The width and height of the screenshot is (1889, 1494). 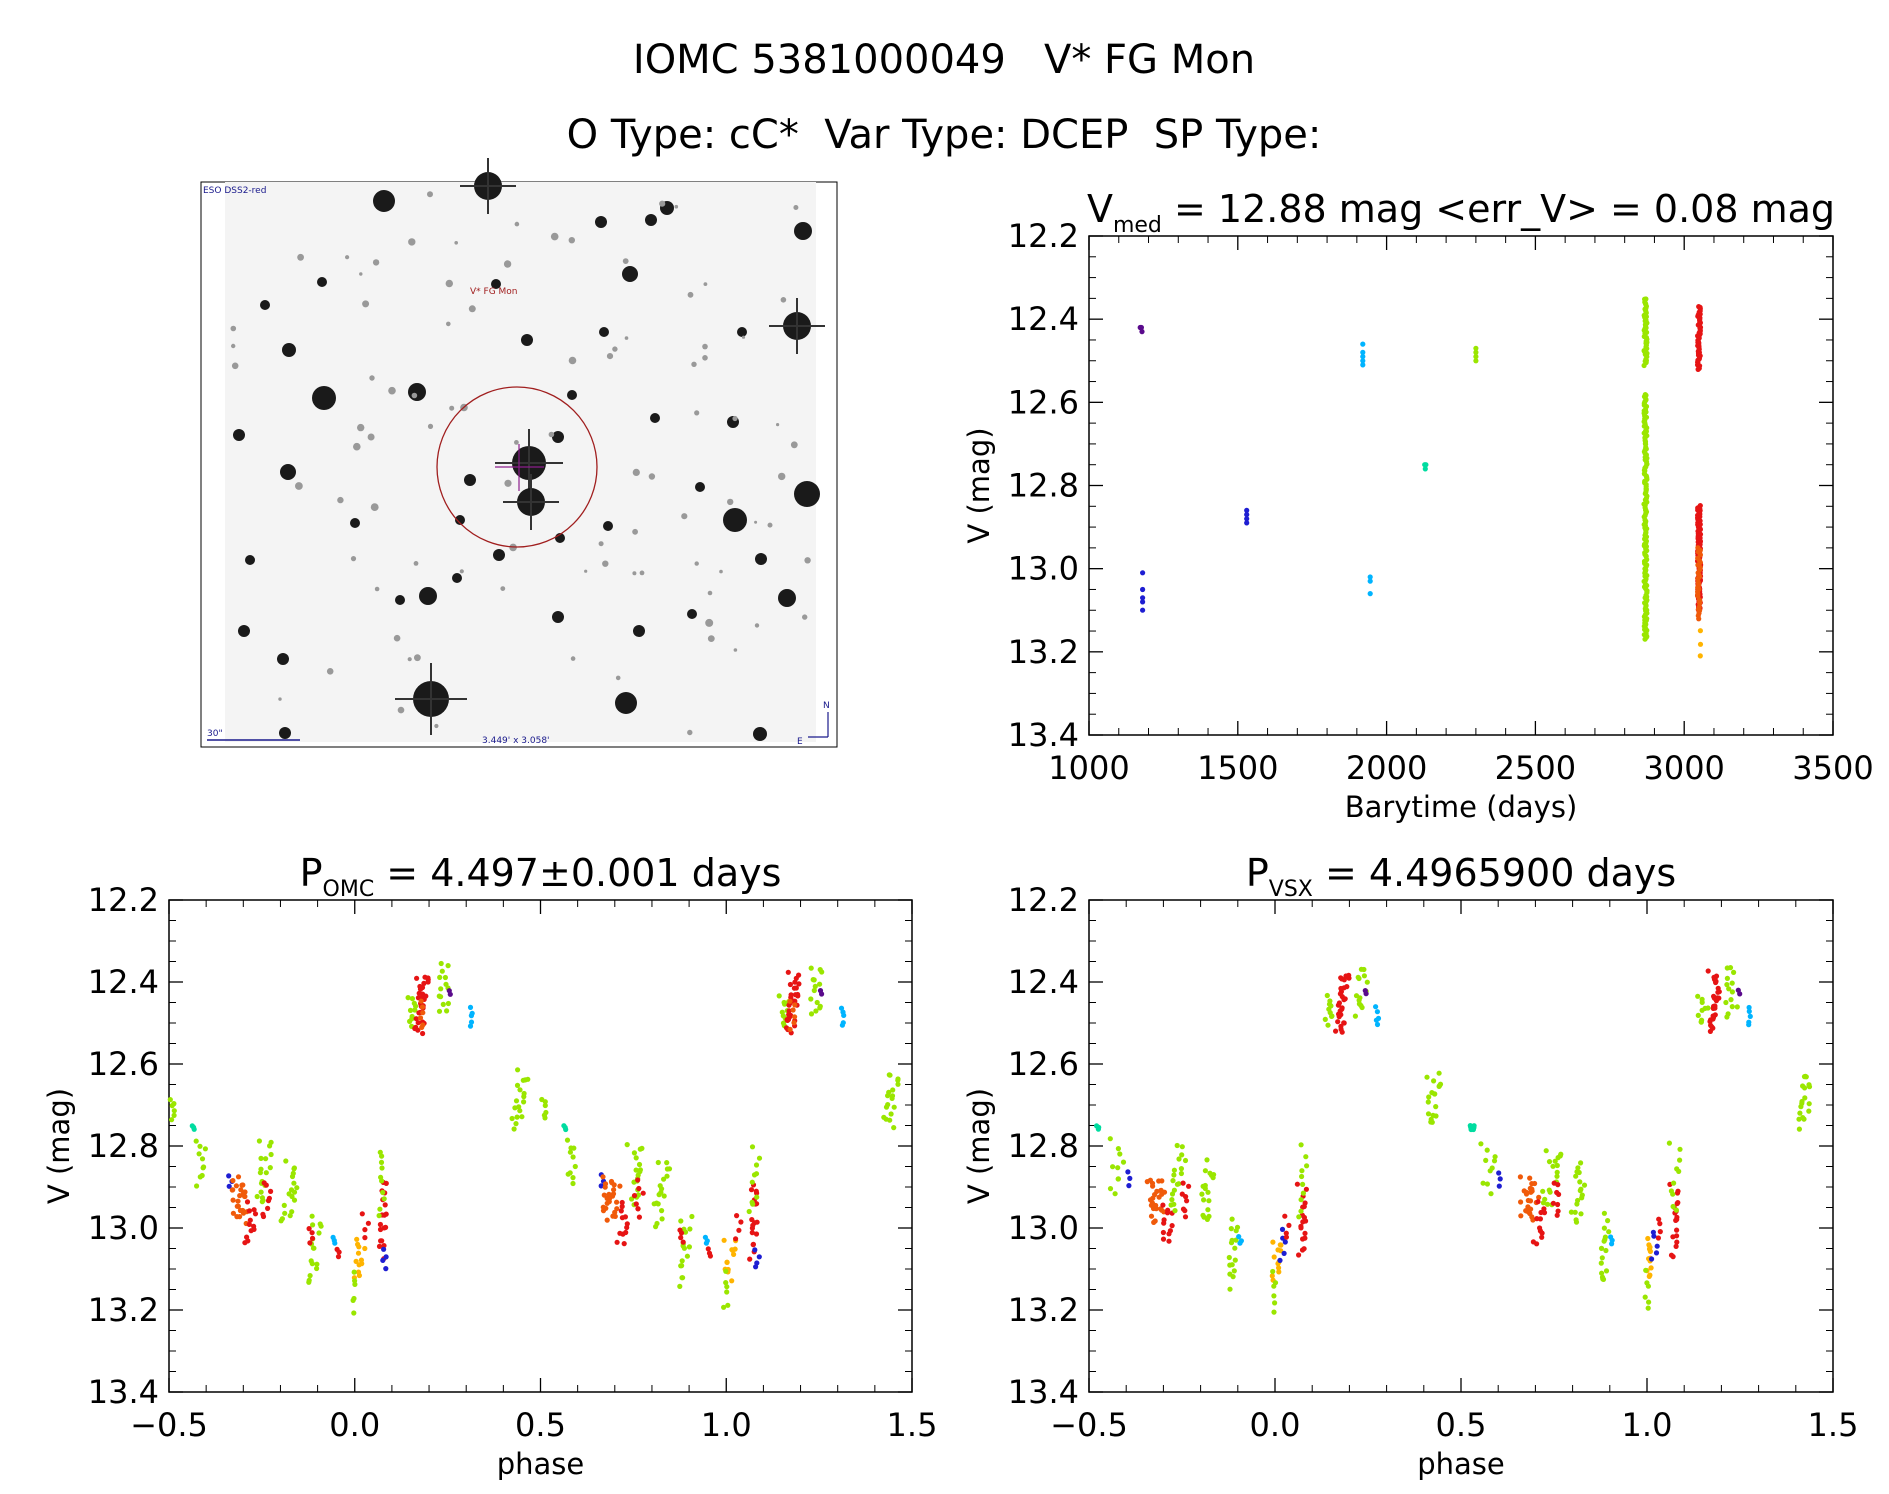 I want to click on y-tick-label: 13.4, so click(x=123, y=1392).